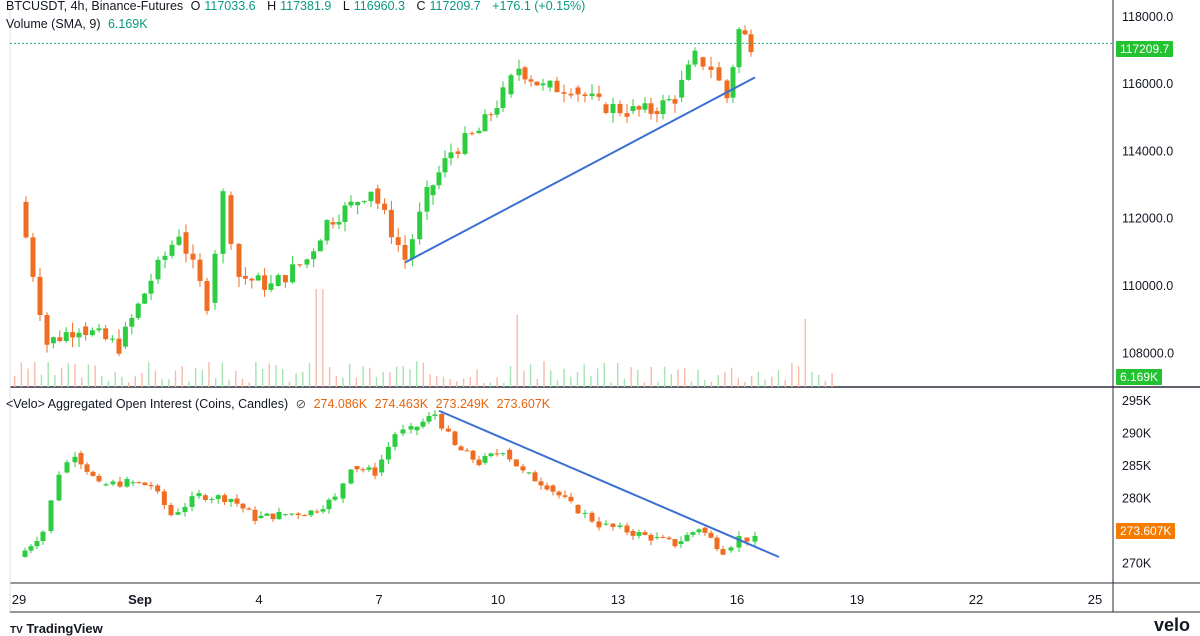 The width and height of the screenshot is (1200, 636). Describe the element at coordinates (609, 483) in the screenshot. I see `oi-trendline` at that location.